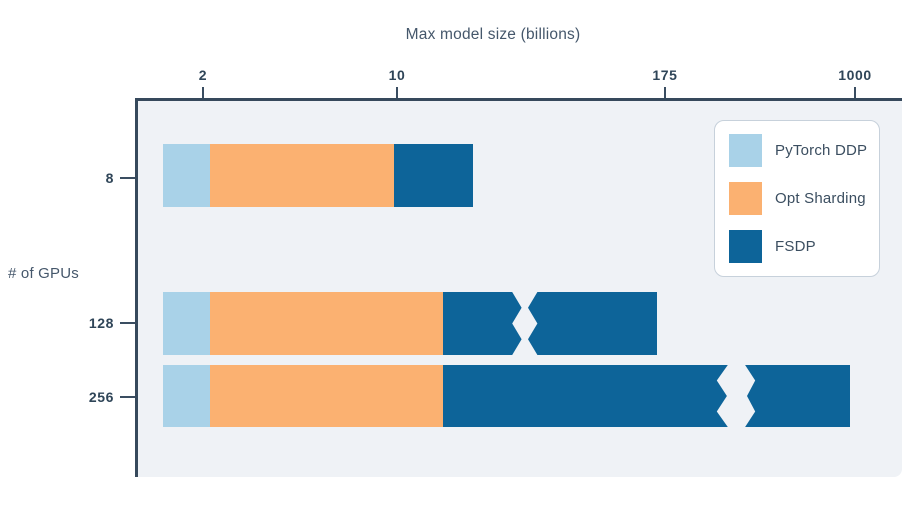 The image size is (916, 515). What do you see at coordinates (820, 198) in the screenshot?
I see `legend-label: Opt Sharding` at bounding box center [820, 198].